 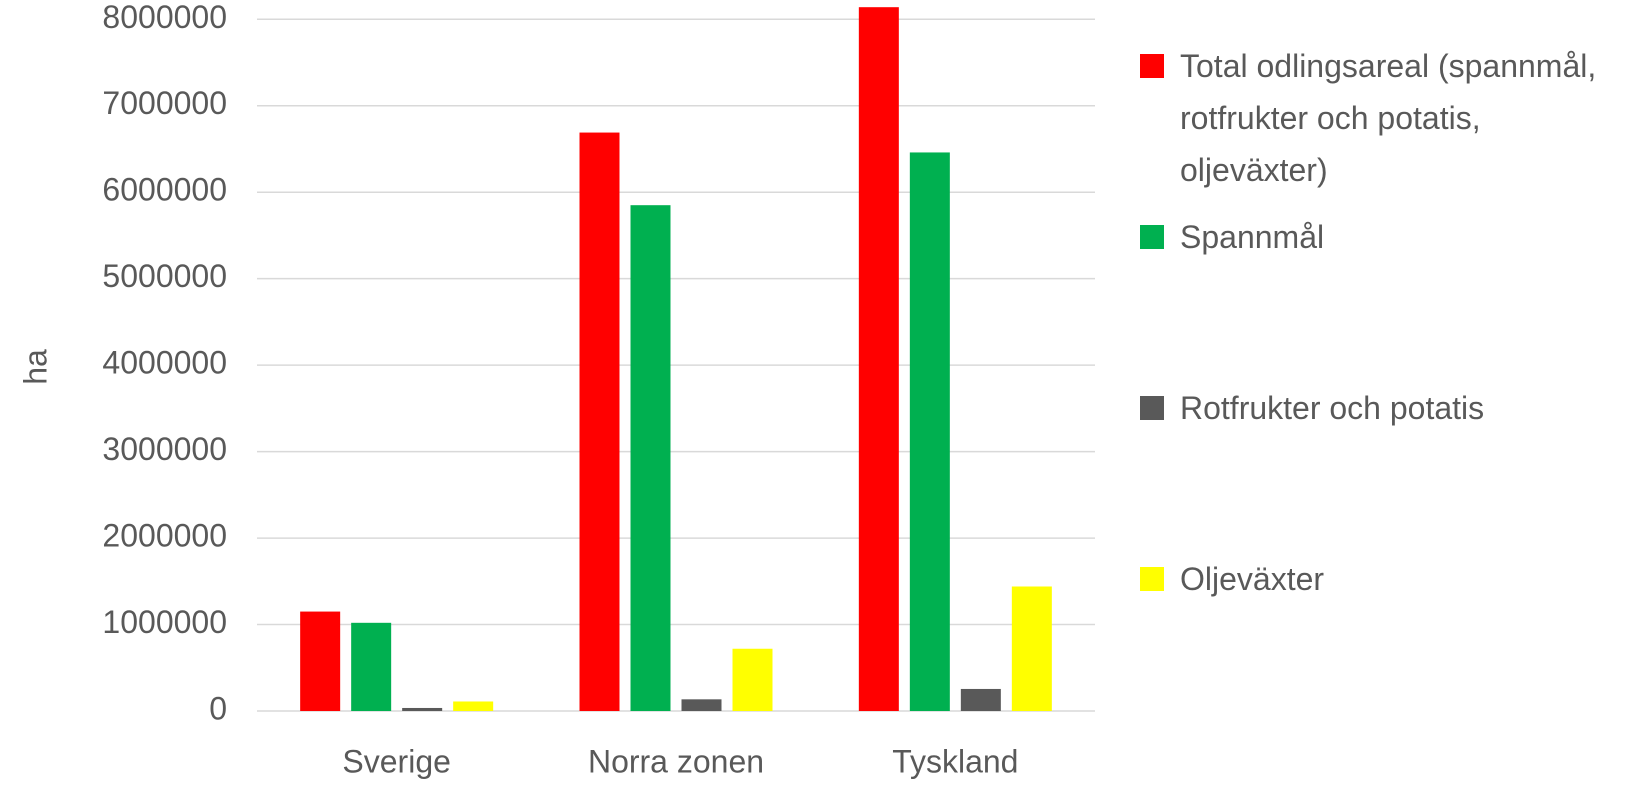 What do you see at coordinates (396, 761) in the screenshot?
I see `x-tick-label: Sverige` at bounding box center [396, 761].